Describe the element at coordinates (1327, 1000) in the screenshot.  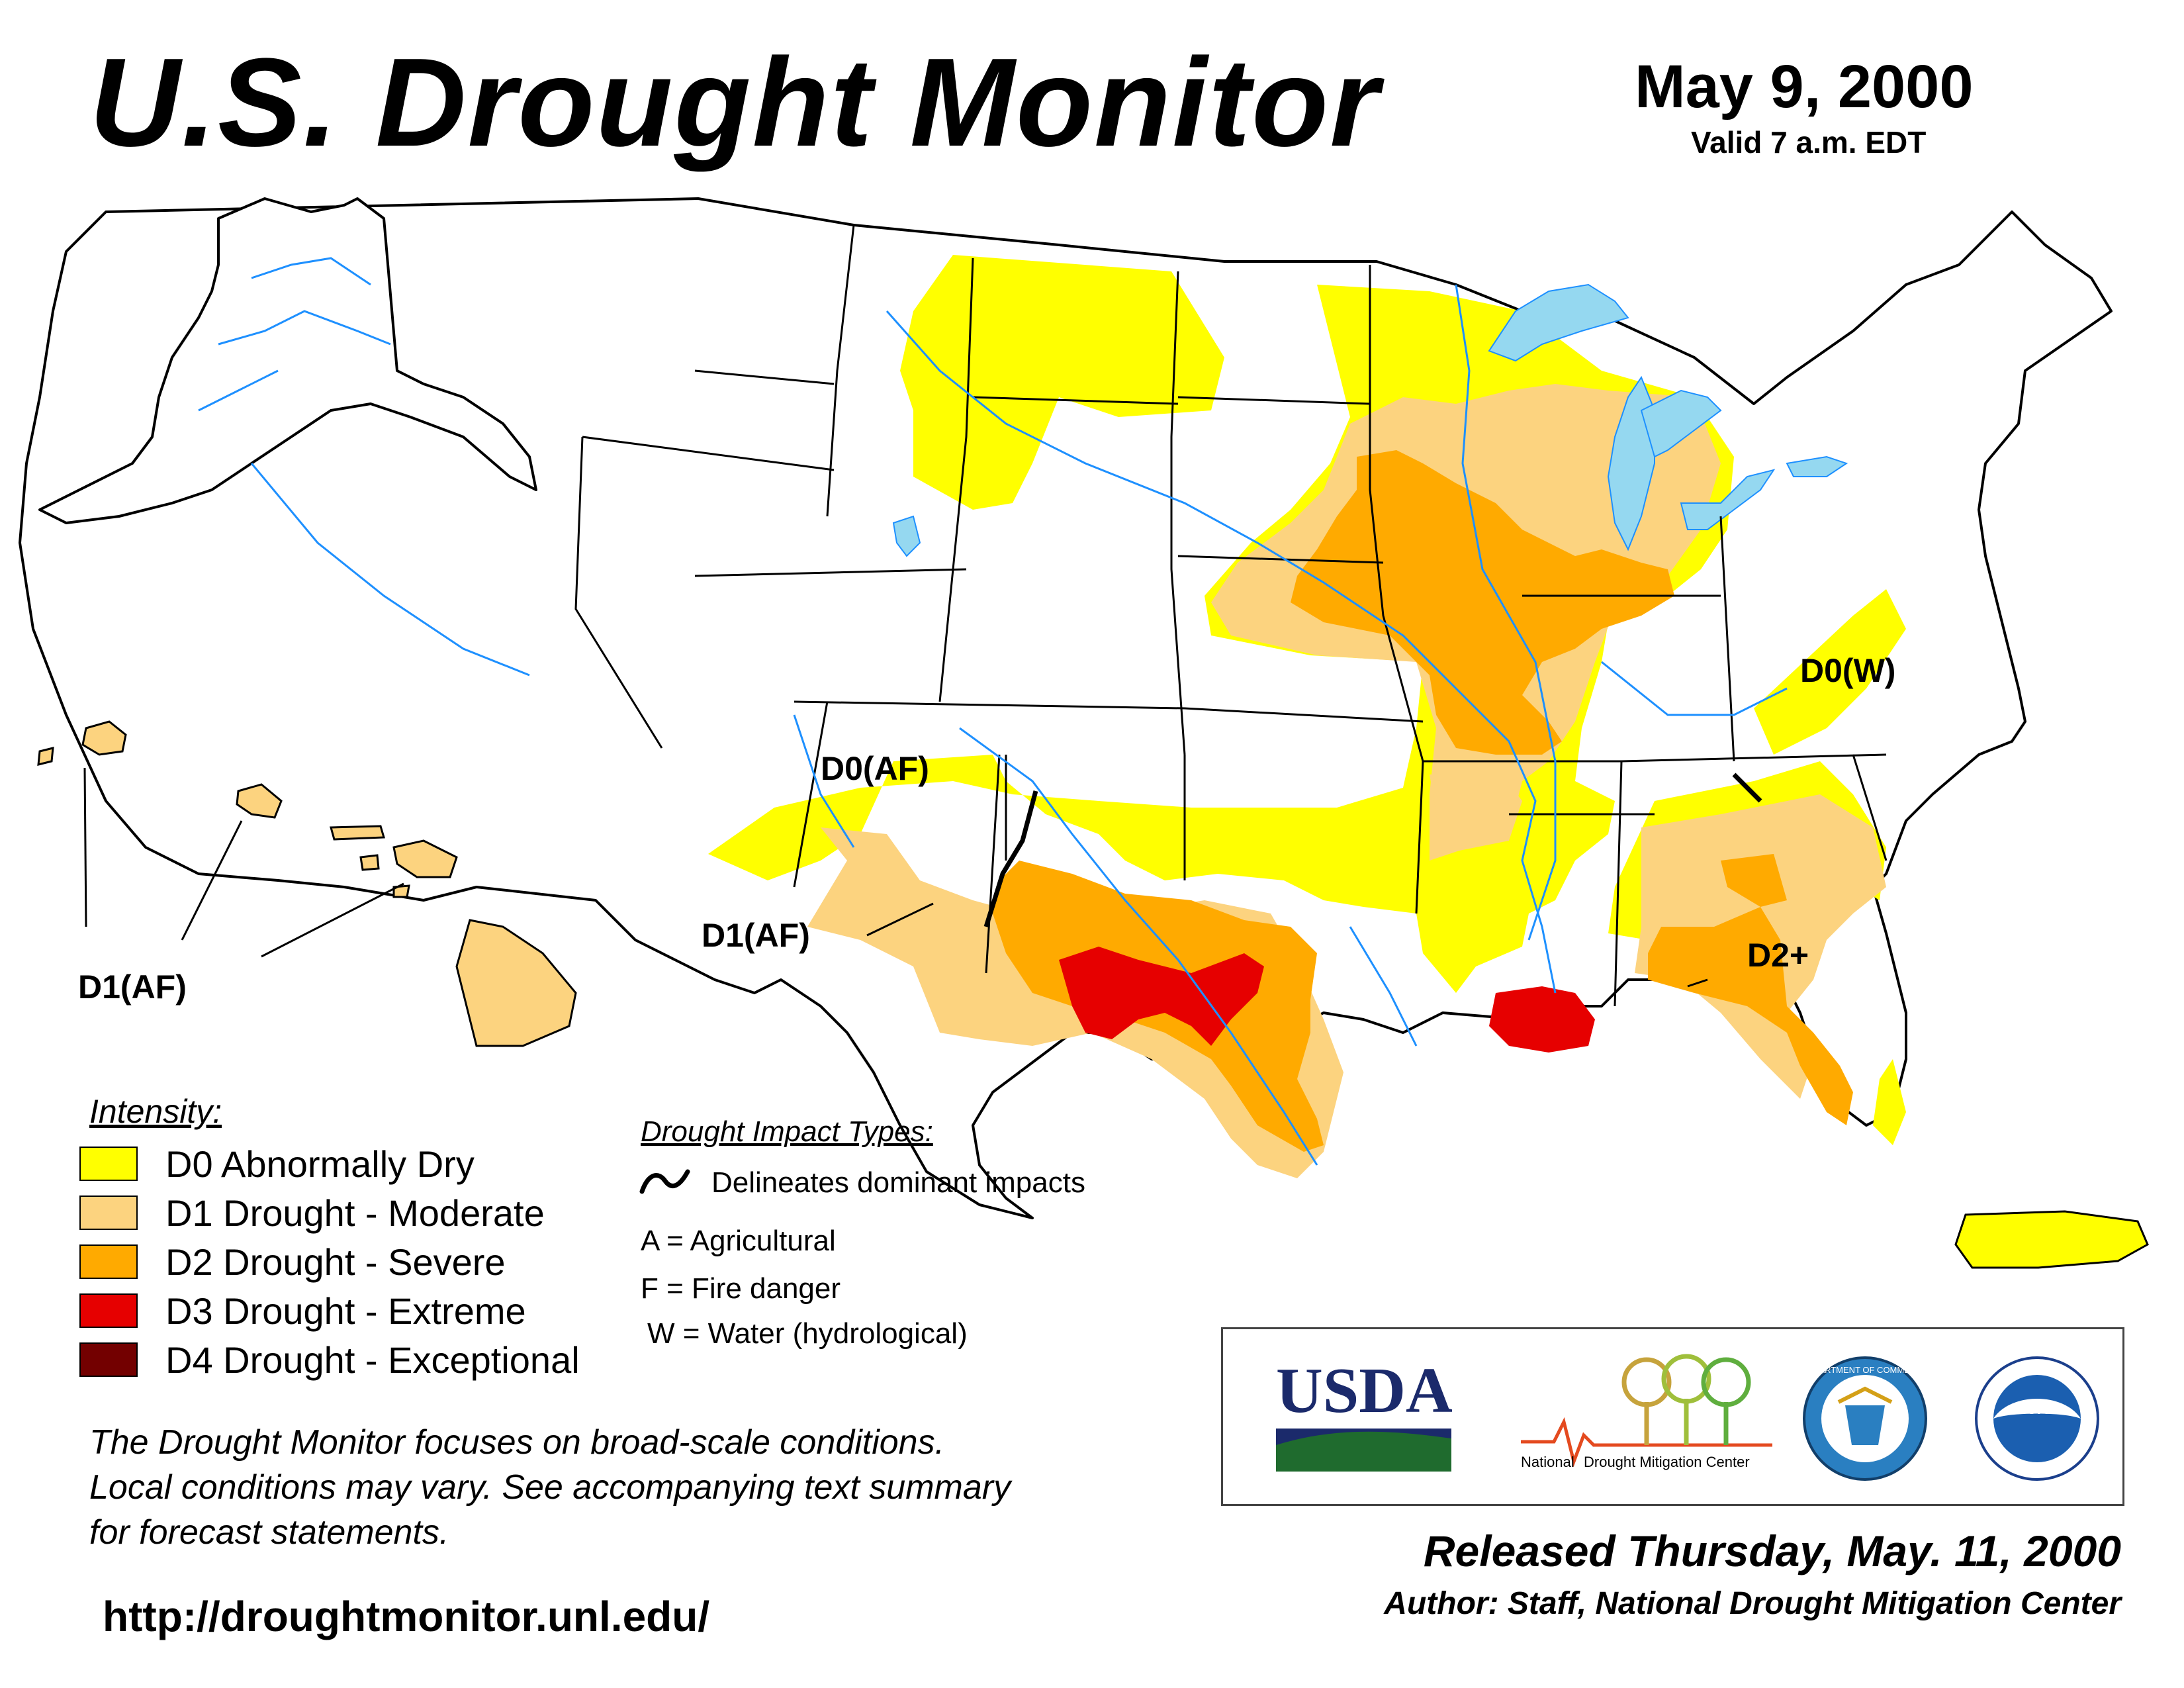
I see `d3-areas` at that location.